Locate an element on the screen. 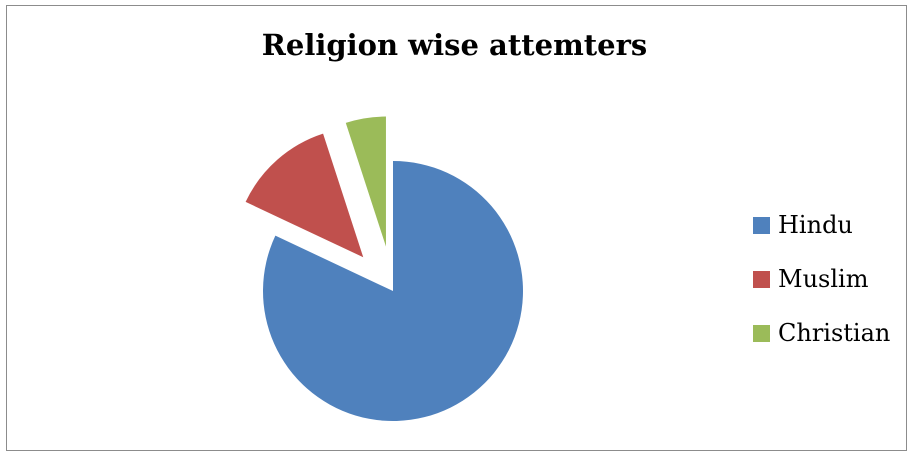  legend-item-hindu: Hindu is located at coordinates (821, 225).